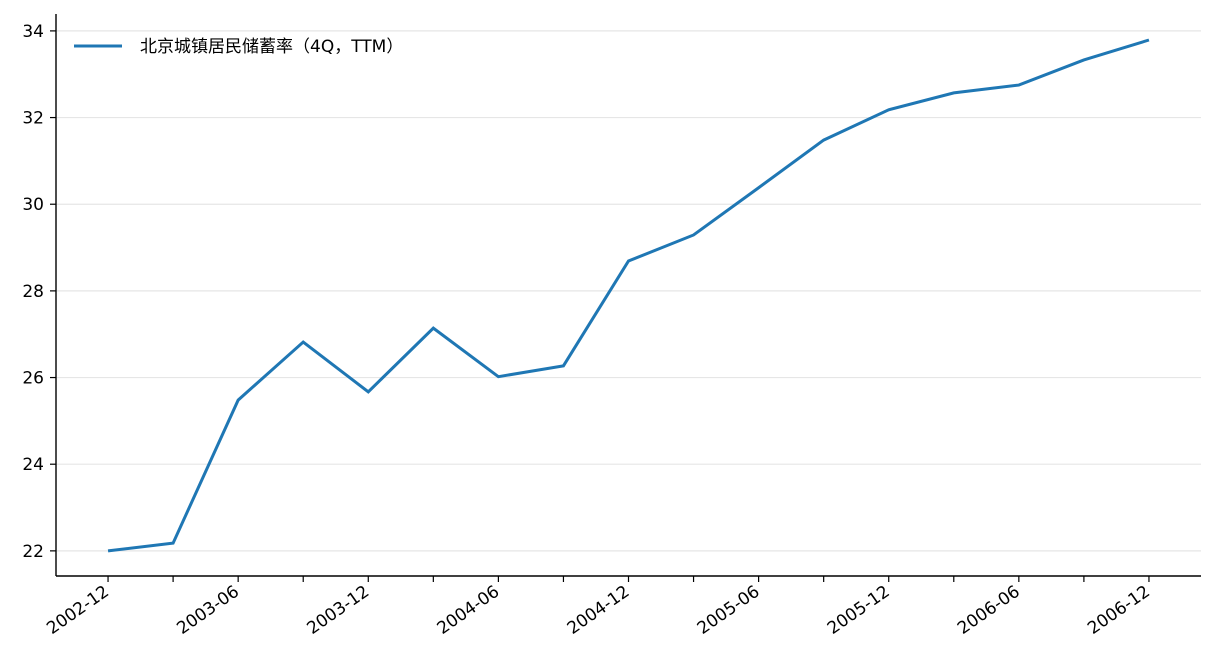 Image resolution: width=1216 pixels, height=672 pixels. What do you see at coordinates (271, 47) in the screenshot?
I see `legend-label: 北京城镇居民储蓄率（4Q，TTM）` at bounding box center [271, 47].